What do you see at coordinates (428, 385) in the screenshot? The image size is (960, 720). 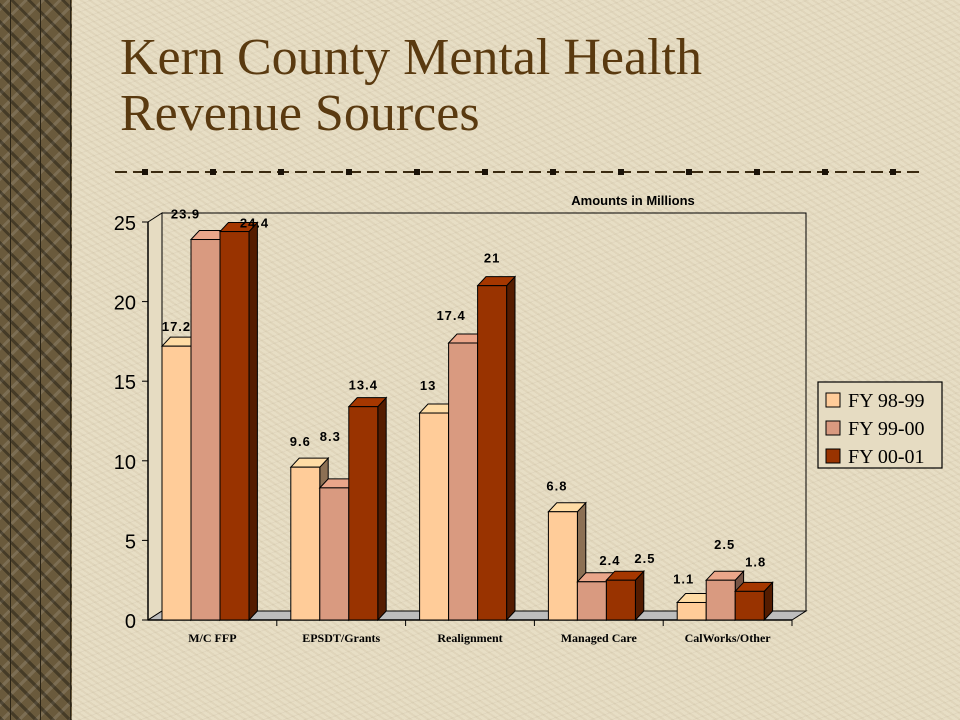 I see `data-label: 13` at bounding box center [428, 385].